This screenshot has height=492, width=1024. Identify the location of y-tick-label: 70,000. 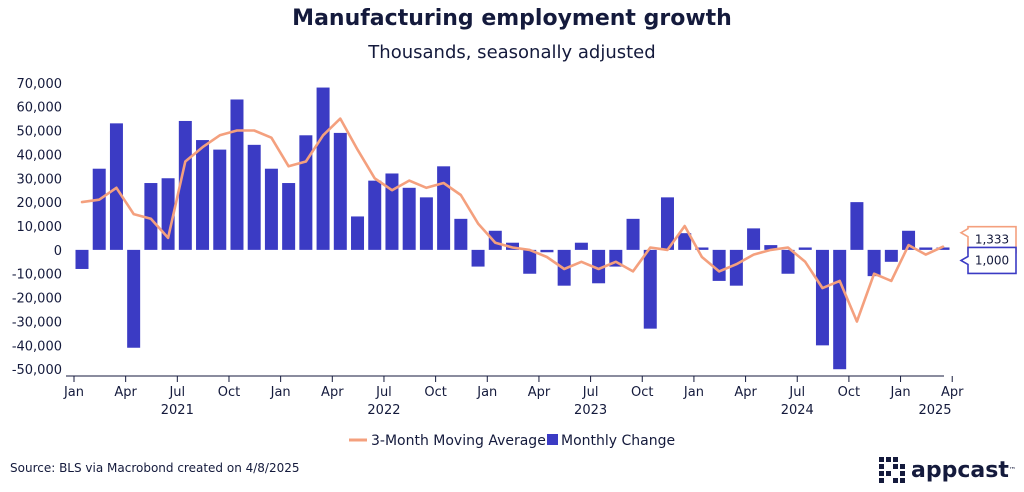
(40, 84).